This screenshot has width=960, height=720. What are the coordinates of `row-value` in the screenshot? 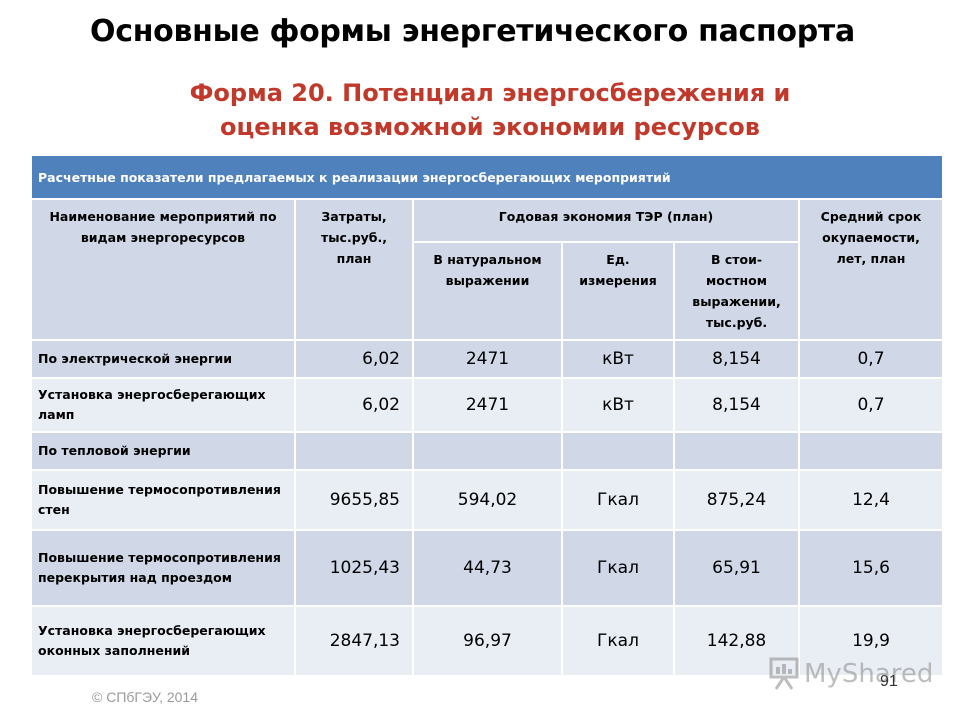 It's located at (736, 451).